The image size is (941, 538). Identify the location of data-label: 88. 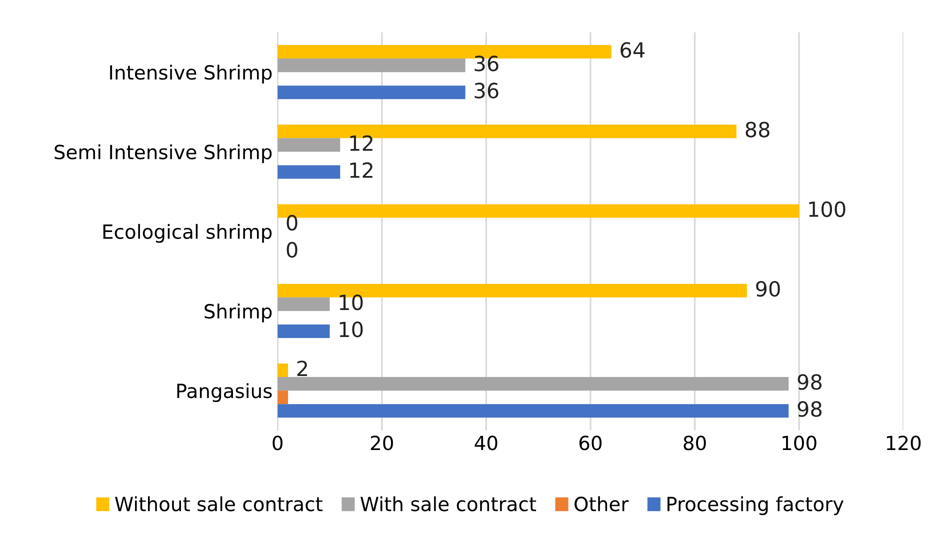
(758, 130).